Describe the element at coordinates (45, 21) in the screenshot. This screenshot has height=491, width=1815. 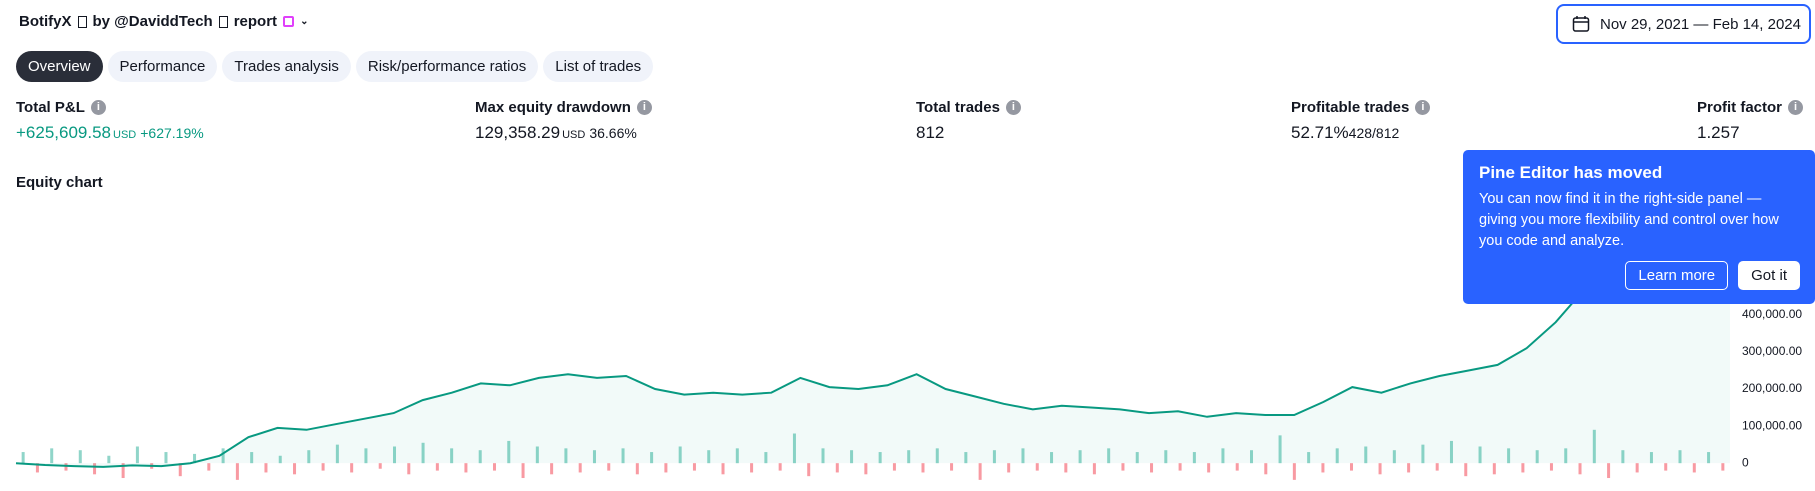
I see `strategy-name: BotifyX` at that location.